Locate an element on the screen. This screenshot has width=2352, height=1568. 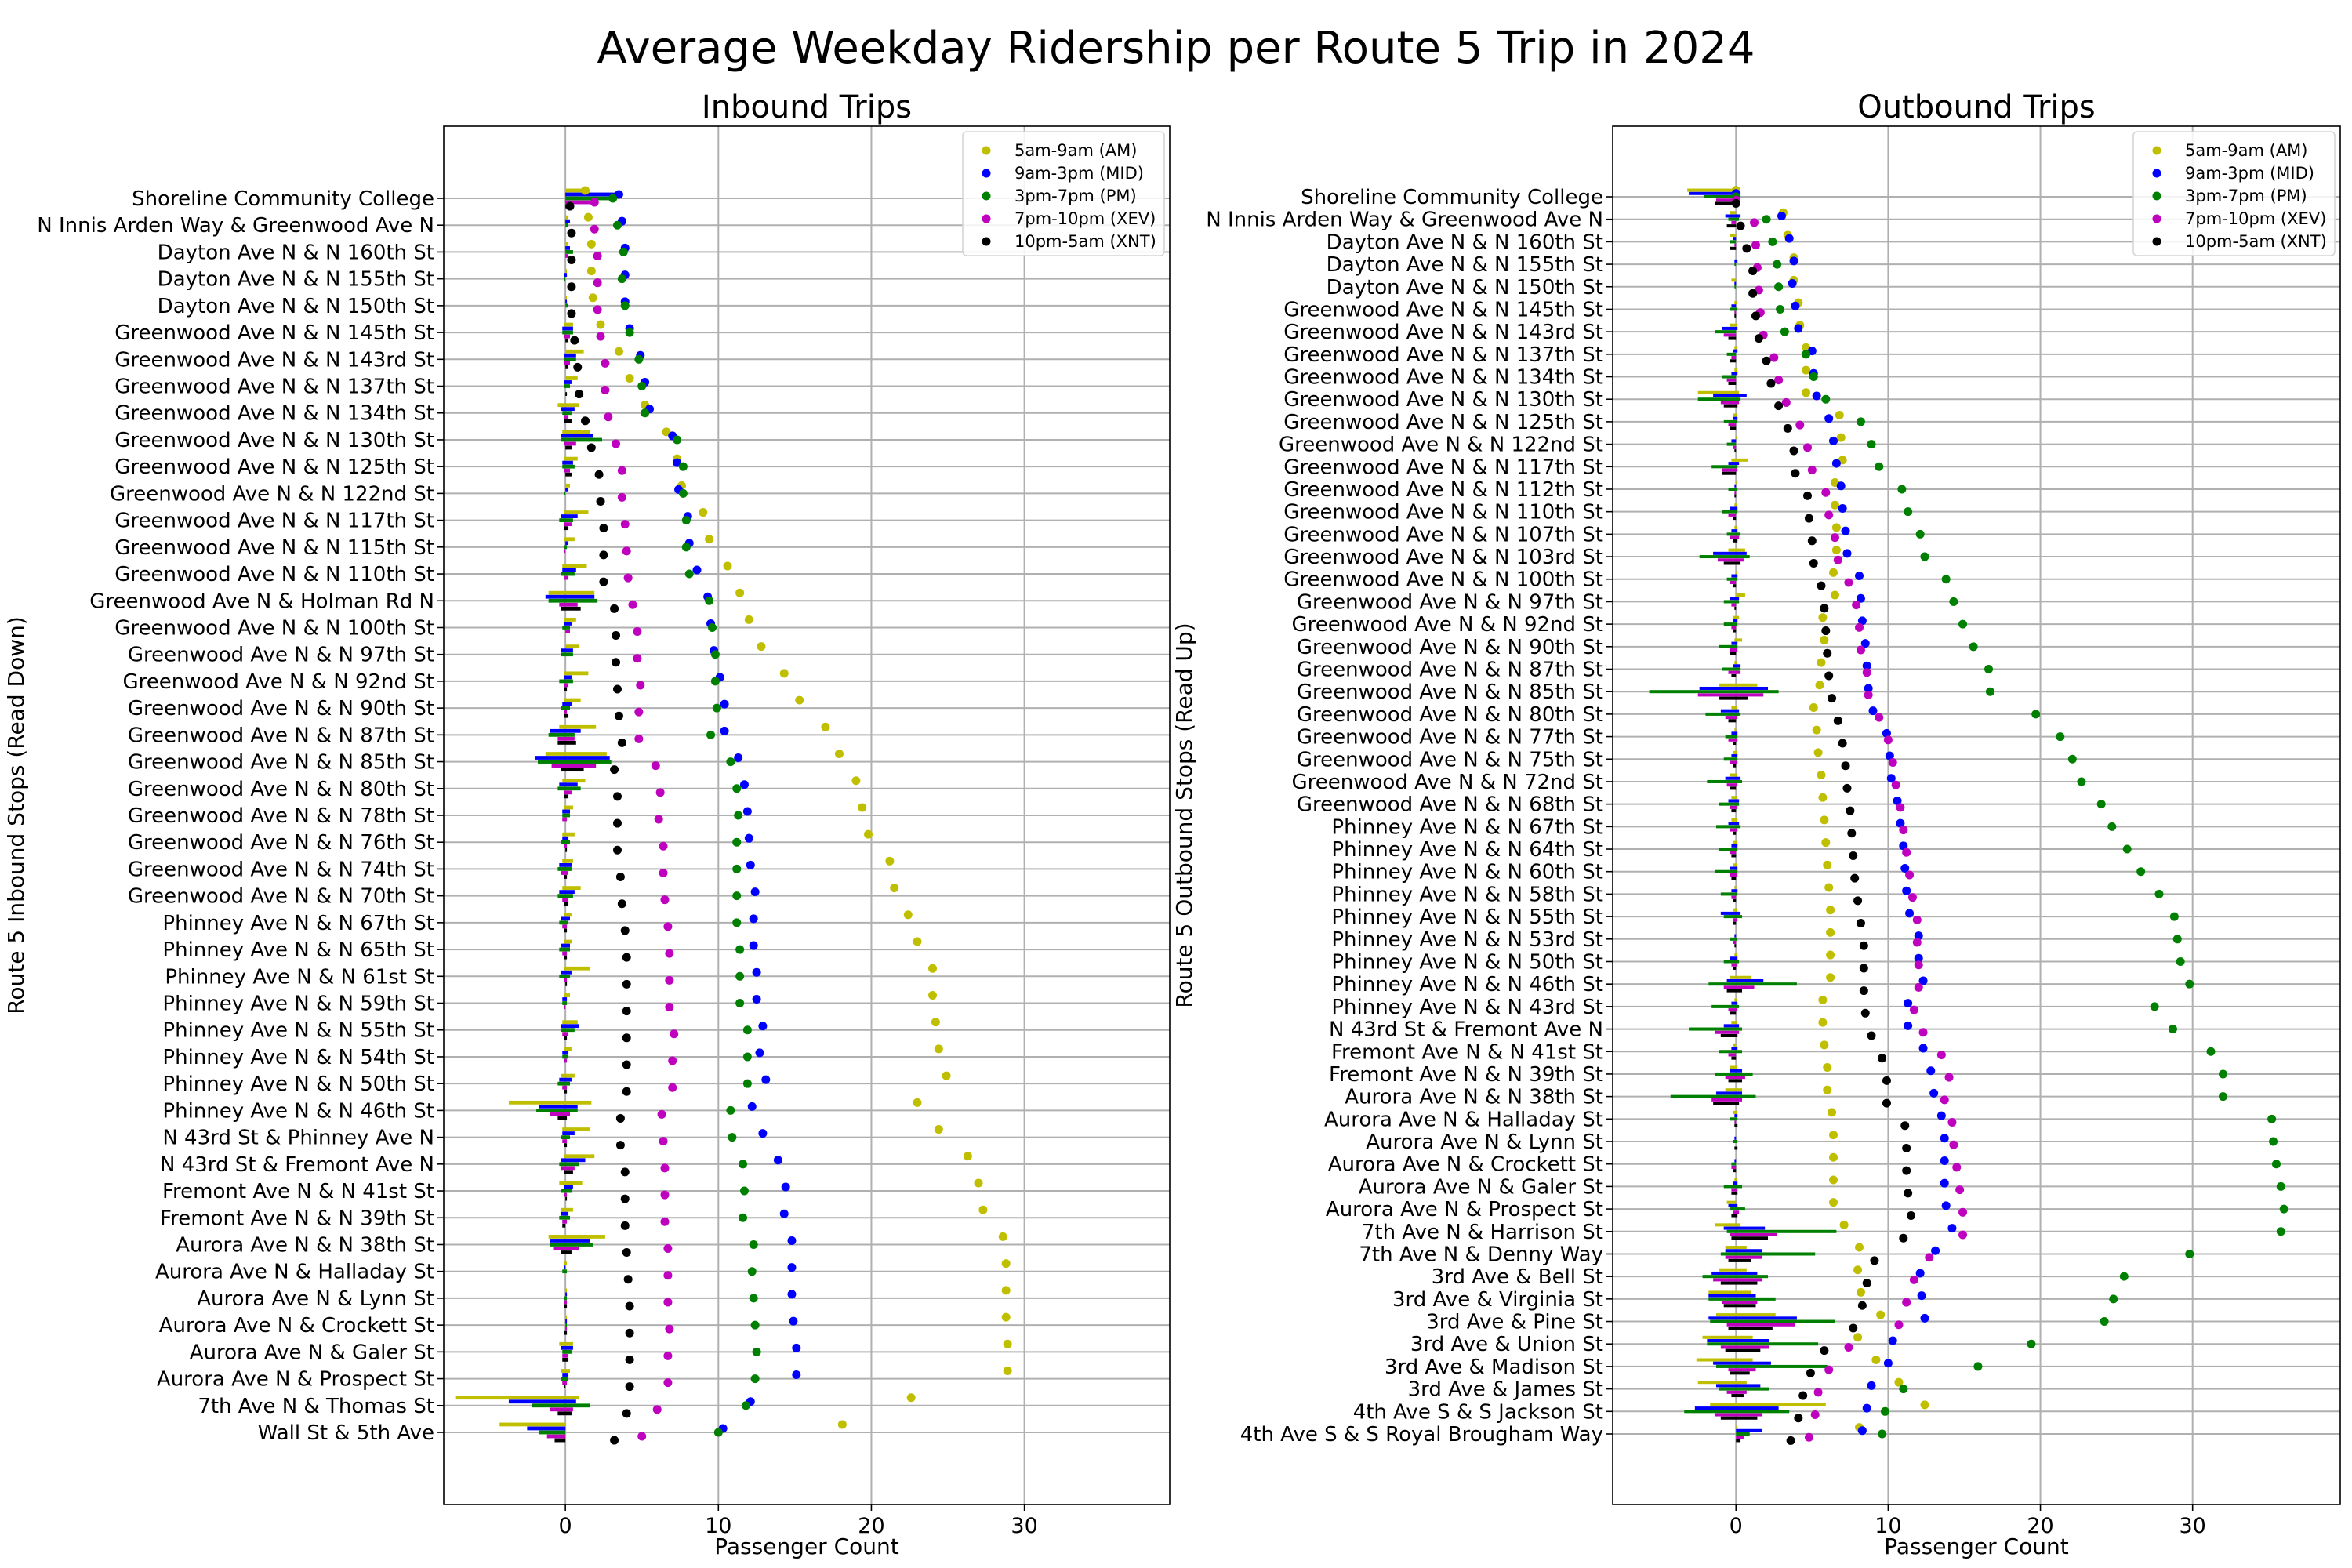
legend-marker-pm is located at coordinates (986, 196).